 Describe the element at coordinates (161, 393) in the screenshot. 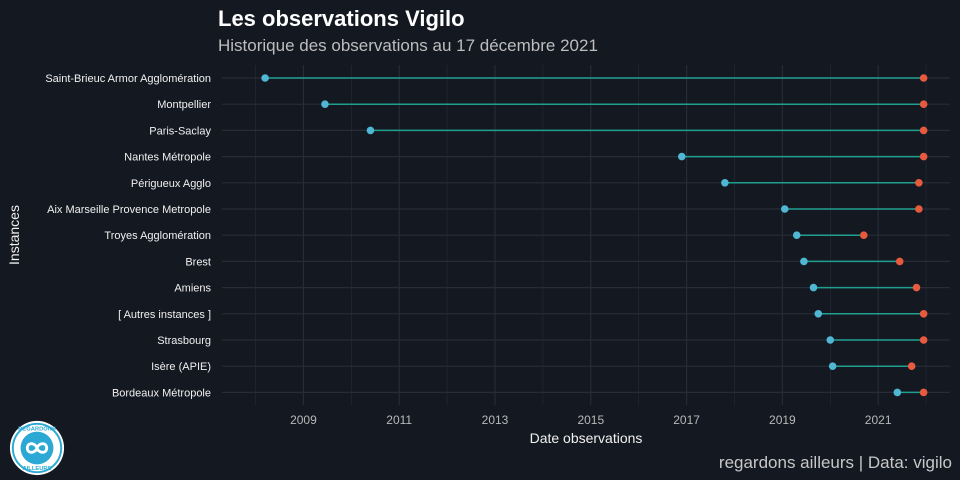

I see `y-tick-label: Bordeaux Métropole` at that location.